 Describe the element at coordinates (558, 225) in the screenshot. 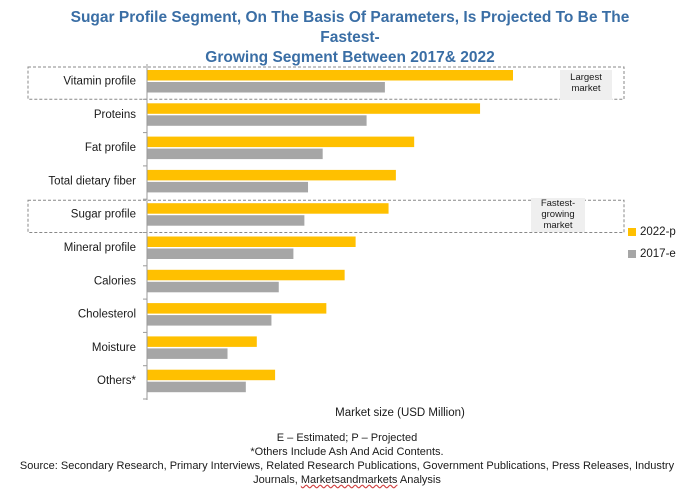

I see `fastest-callout-line-3: market` at that location.